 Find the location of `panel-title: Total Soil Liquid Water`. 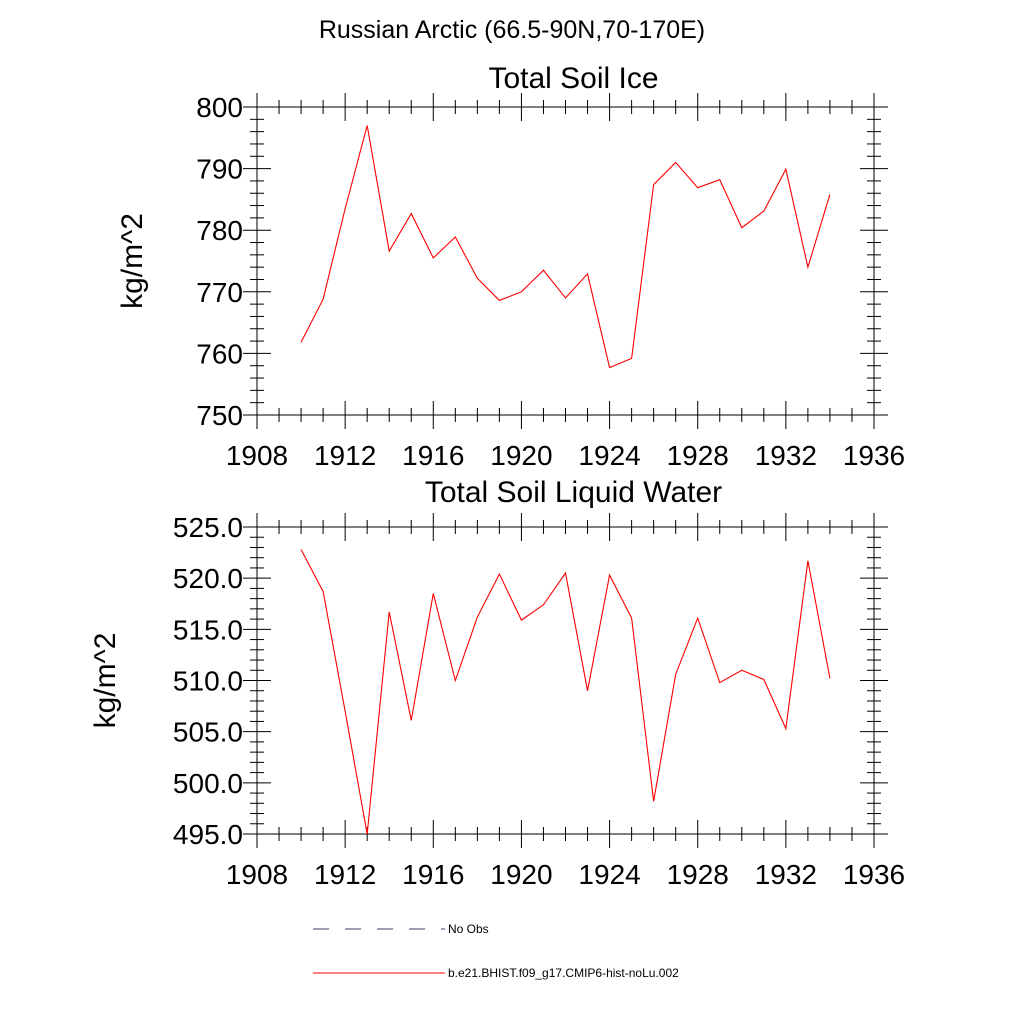

panel-title: Total Soil Liquid Water is located at coordinates (573, 492).